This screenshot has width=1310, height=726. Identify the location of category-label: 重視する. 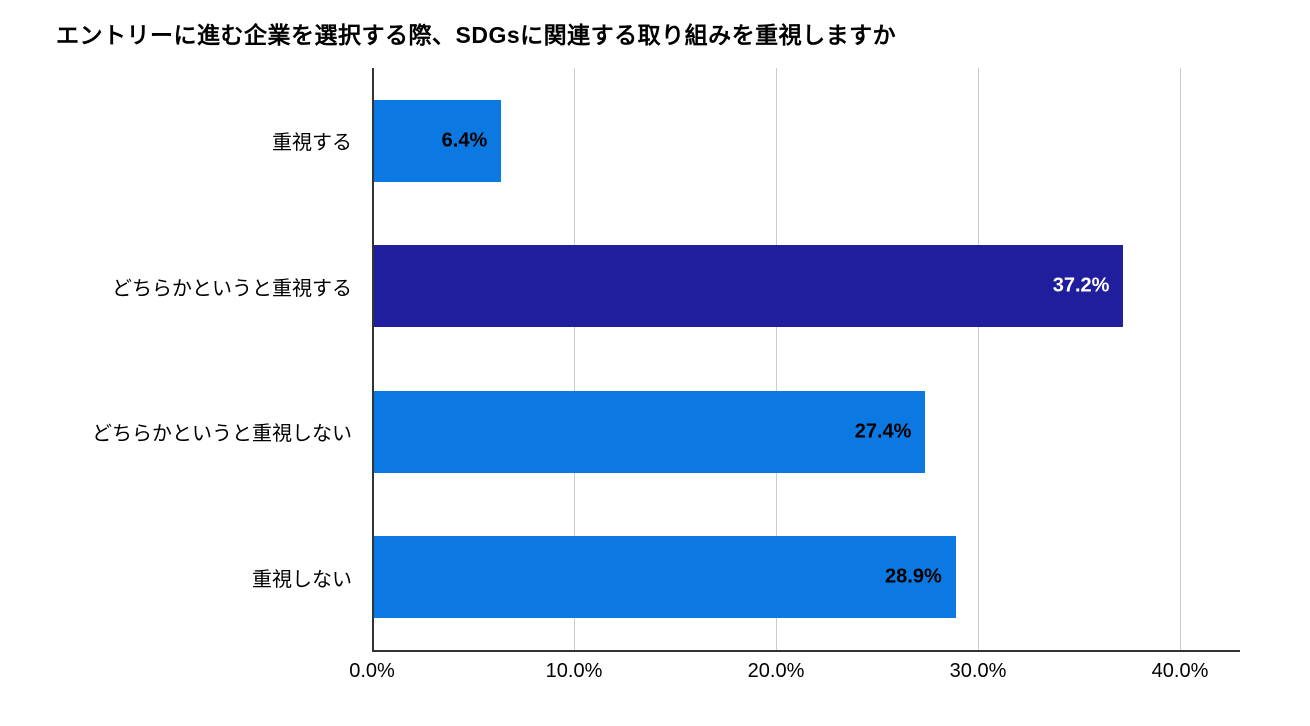
(312, 143).